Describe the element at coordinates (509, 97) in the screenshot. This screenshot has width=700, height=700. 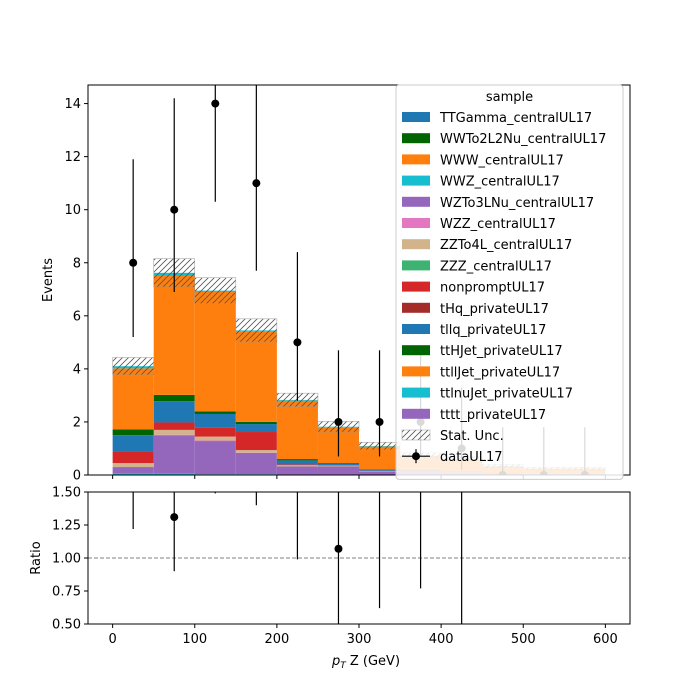
I see `legend-title: sample` at that location.